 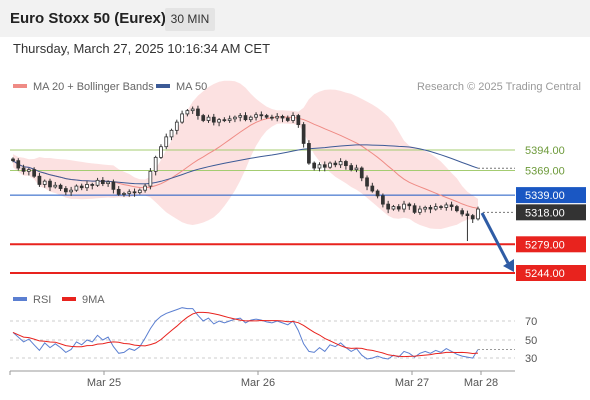 What do you see at coordinates (495, 238) in the screenshot?
I see `projection-arrow` at bounding box center [495, 238].